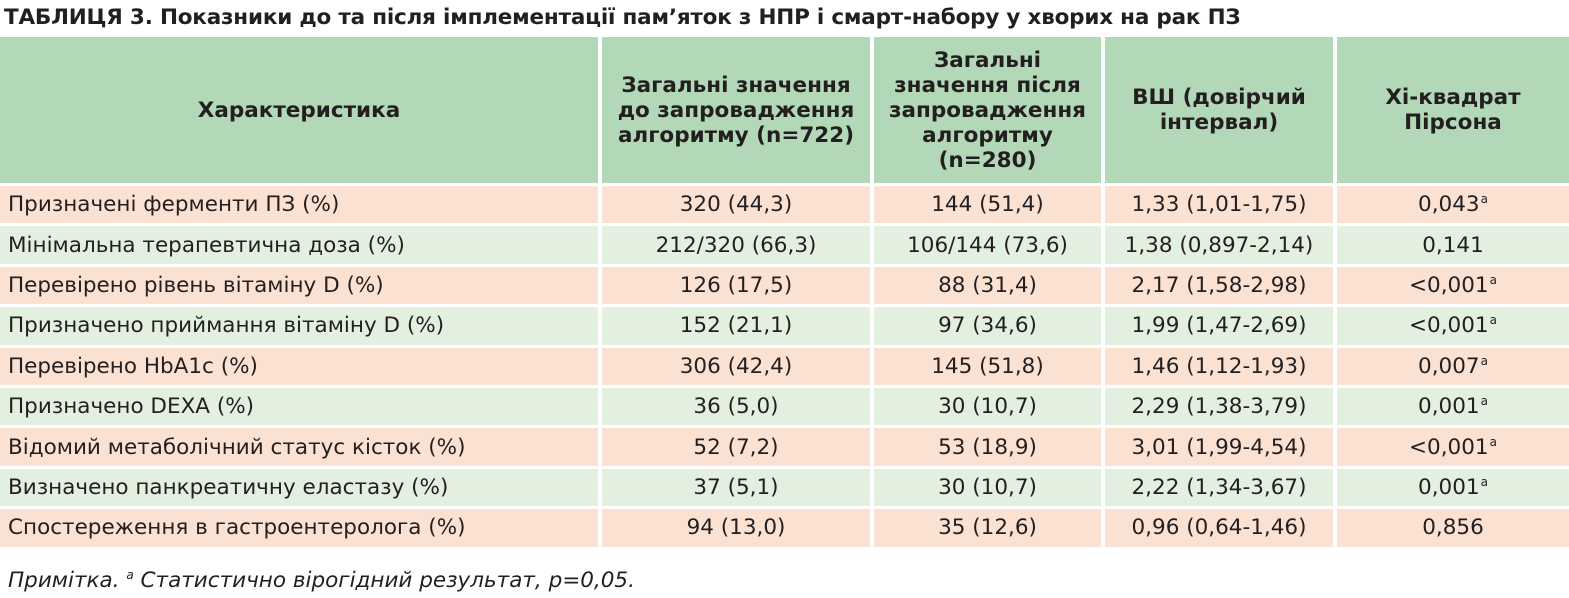 The height and width of the screenshot is (598, 1569). I want to click on cell-after: 88 (31,4), so click(989, 287).